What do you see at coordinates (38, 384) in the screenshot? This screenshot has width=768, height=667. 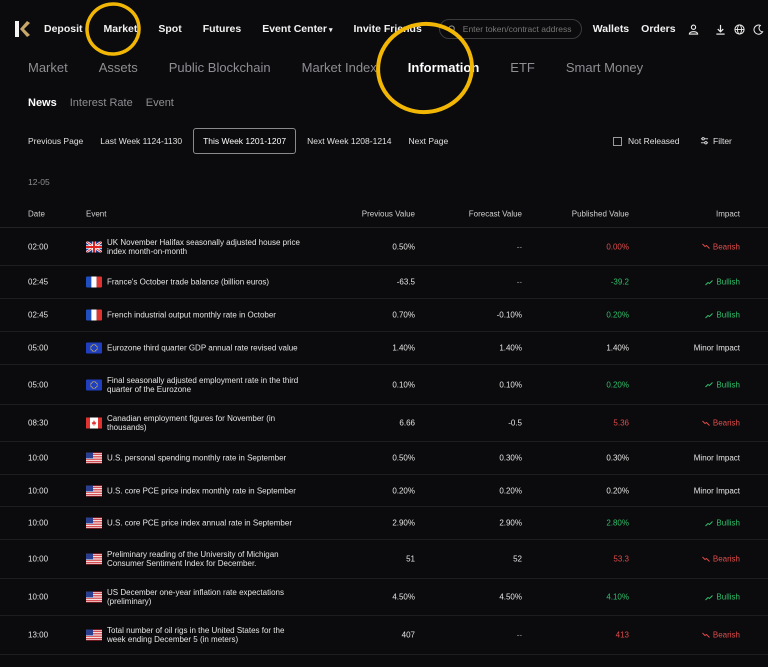 I see `row-time: 05:00` at bounding box center [38, 384].